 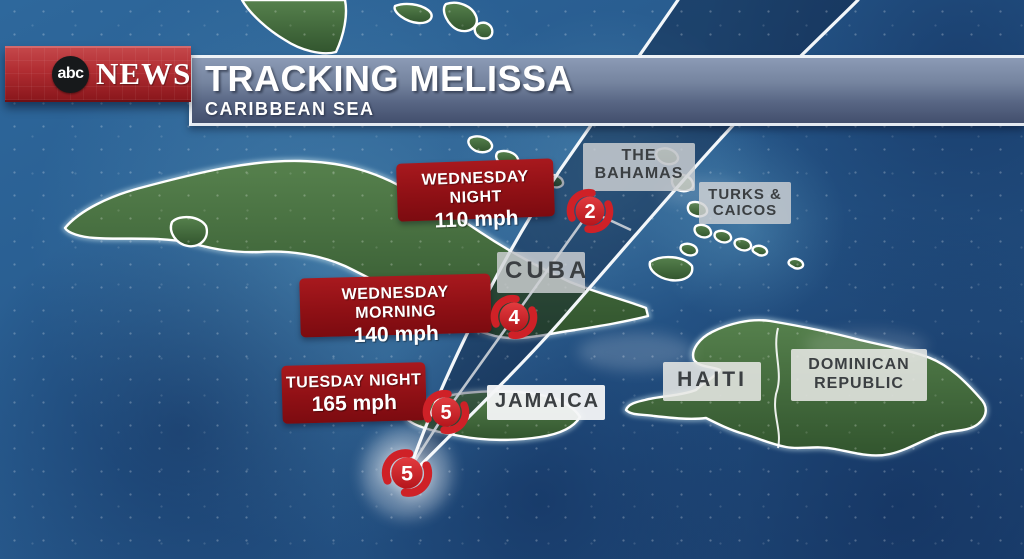 I want to click on place-label-dominican-republic: DOMINICAN REPUBLIC, so click(x=859, y=375).